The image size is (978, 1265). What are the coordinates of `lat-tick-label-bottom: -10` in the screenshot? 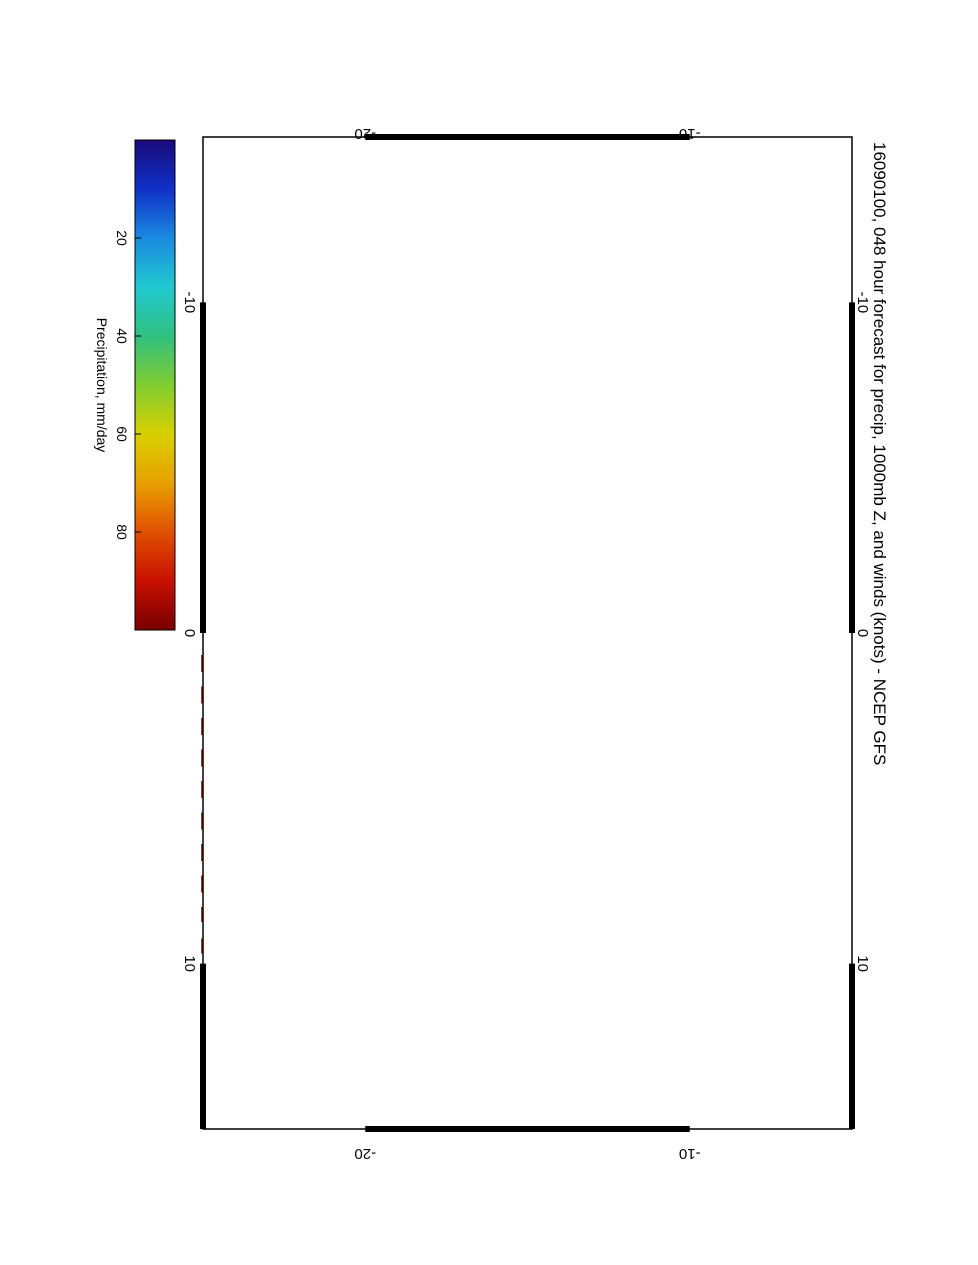 It's located at (690, 1153).